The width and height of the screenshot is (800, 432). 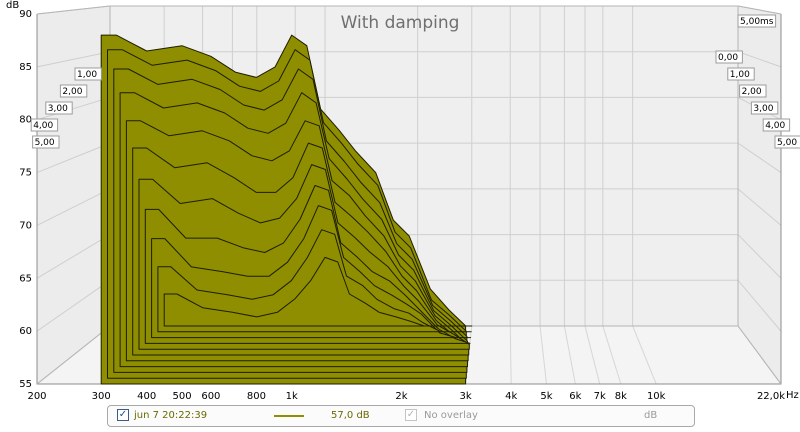 What do you see at coordinates (123, 415) in the screenshot?
I see `measurement-checkbox: ✓` at bounding box center [123, 415].